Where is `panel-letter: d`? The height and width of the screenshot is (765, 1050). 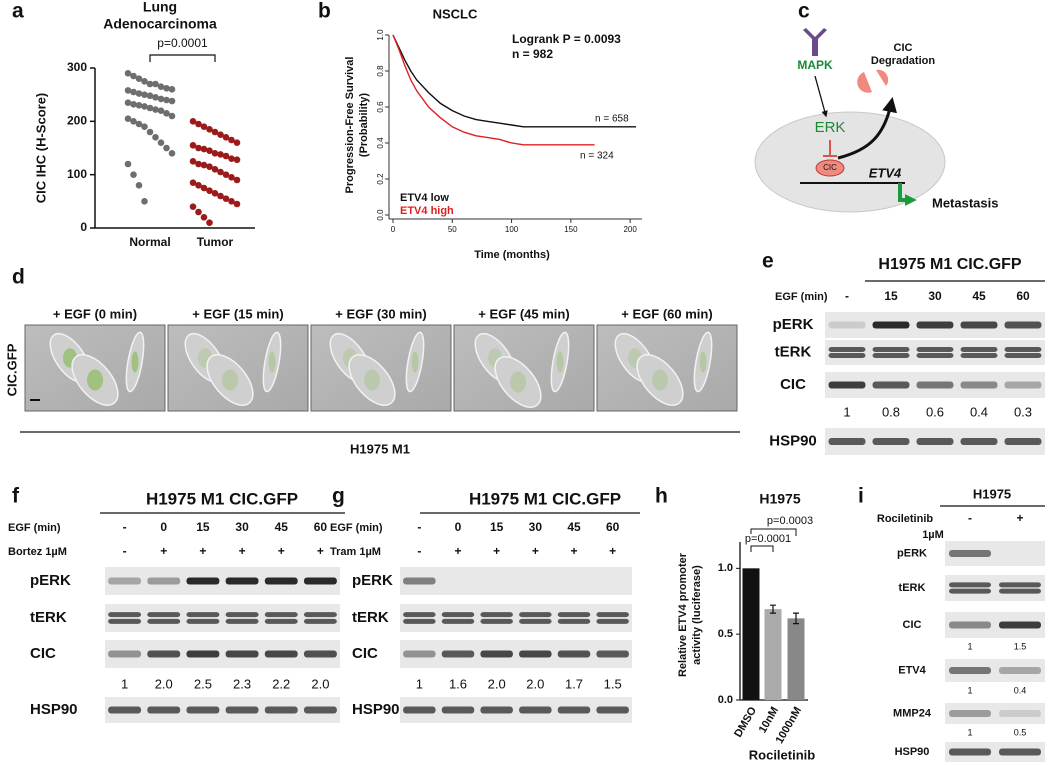 panel-letter: d is located at coordinates (18, 277).